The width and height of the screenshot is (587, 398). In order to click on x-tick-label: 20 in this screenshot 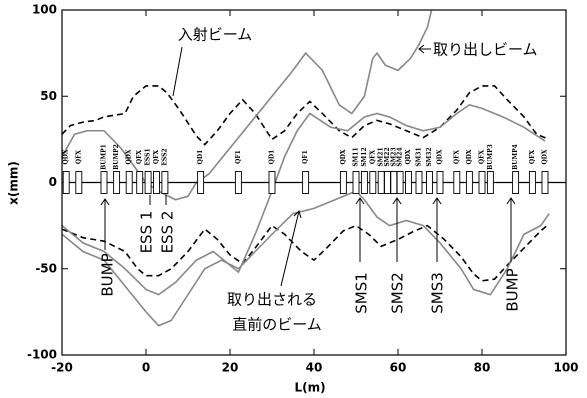, I will do `click(230, 368)`.